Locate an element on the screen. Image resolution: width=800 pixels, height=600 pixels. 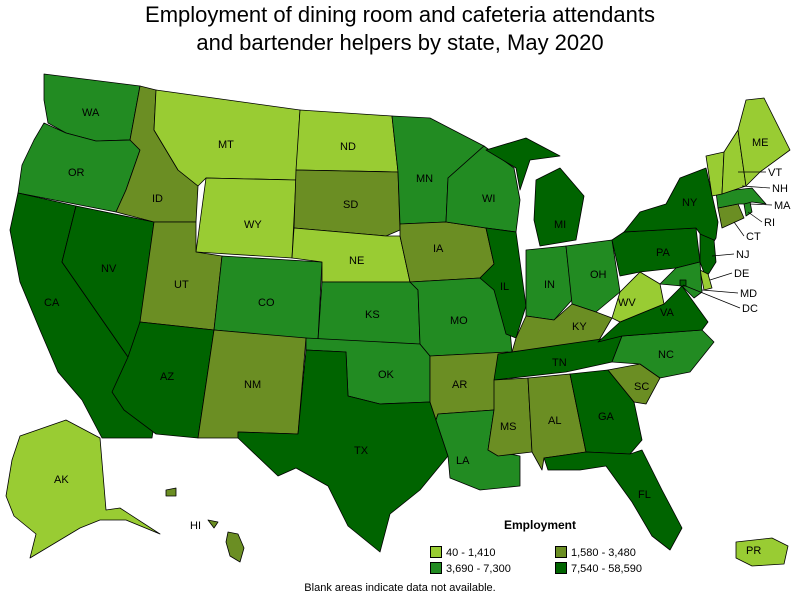
state-label-KY: KY is located at coordinates (579, 327).